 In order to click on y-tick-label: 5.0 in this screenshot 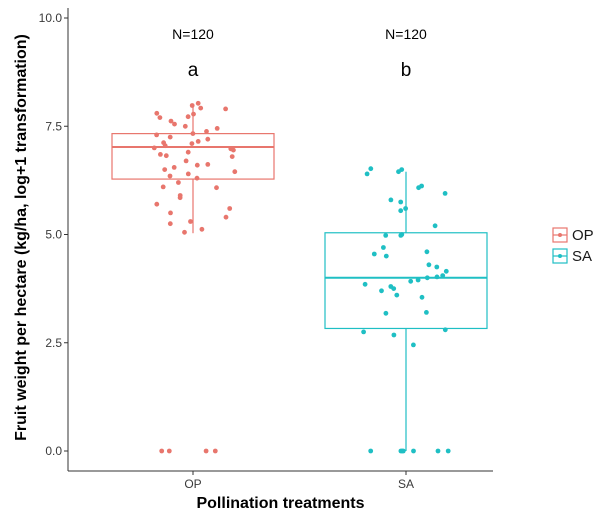, I will do `click(53, 235)`.